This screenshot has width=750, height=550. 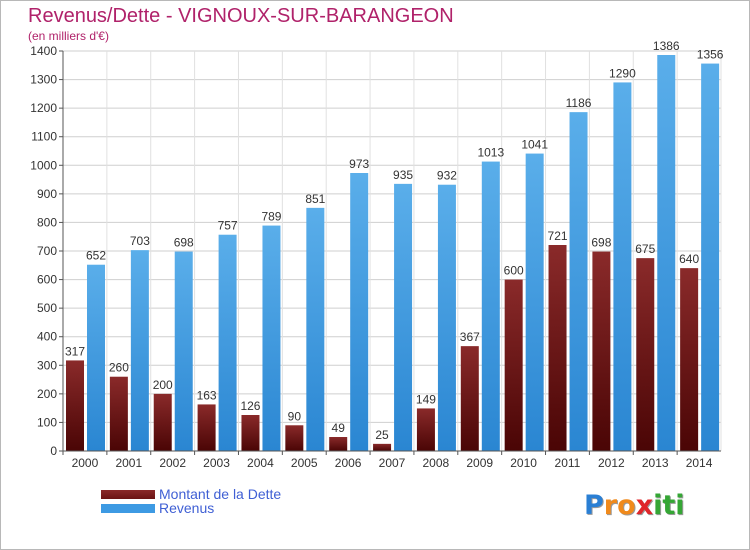 What do you see at coordinates (645, 249) in the screenshot?
I see `data-label-debt: 675` at bounding box center [645, 249].